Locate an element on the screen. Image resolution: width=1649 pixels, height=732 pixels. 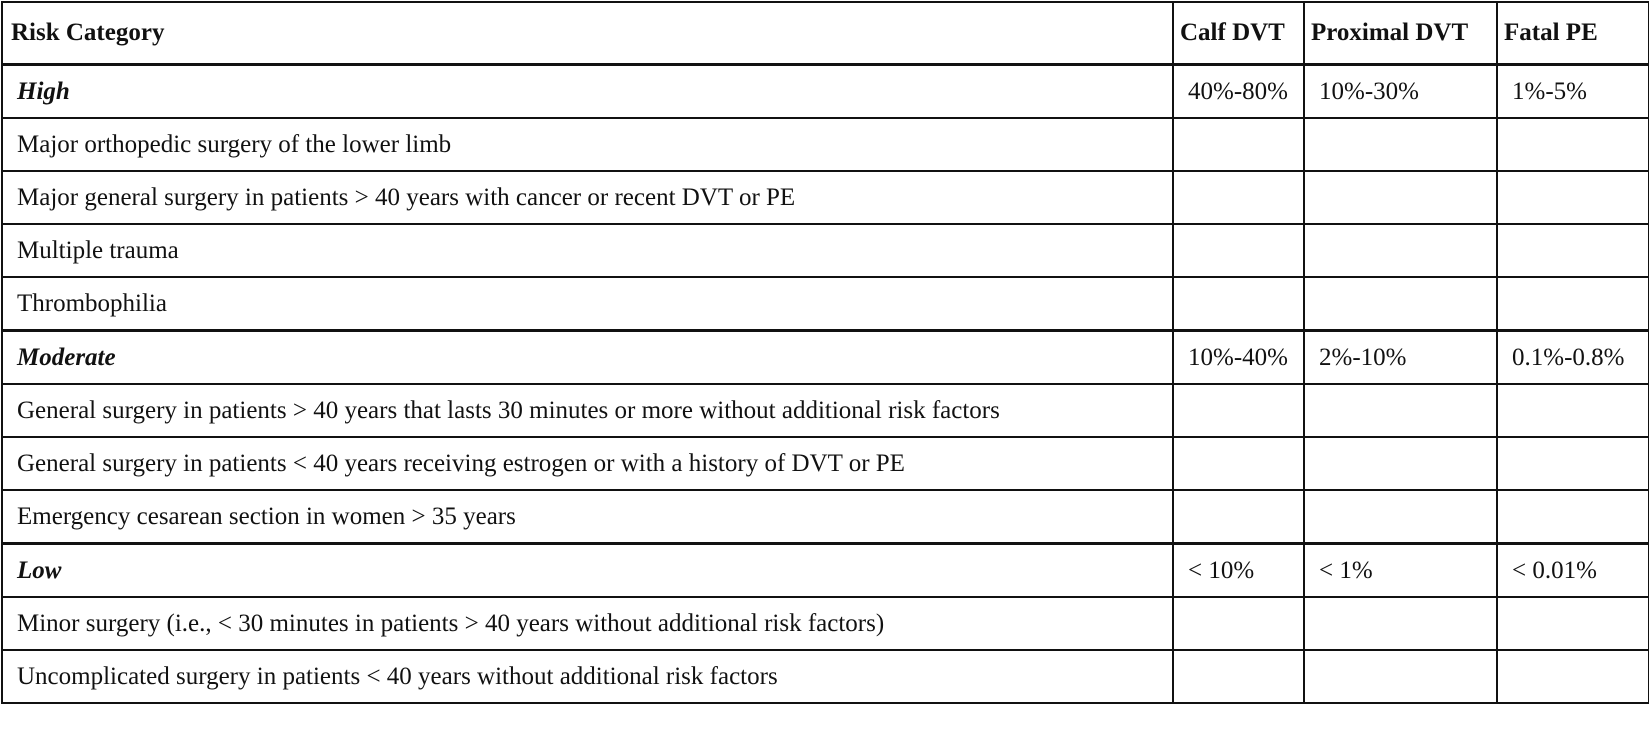
item-label: Thrombophilia is located at coordinates (587, 304).